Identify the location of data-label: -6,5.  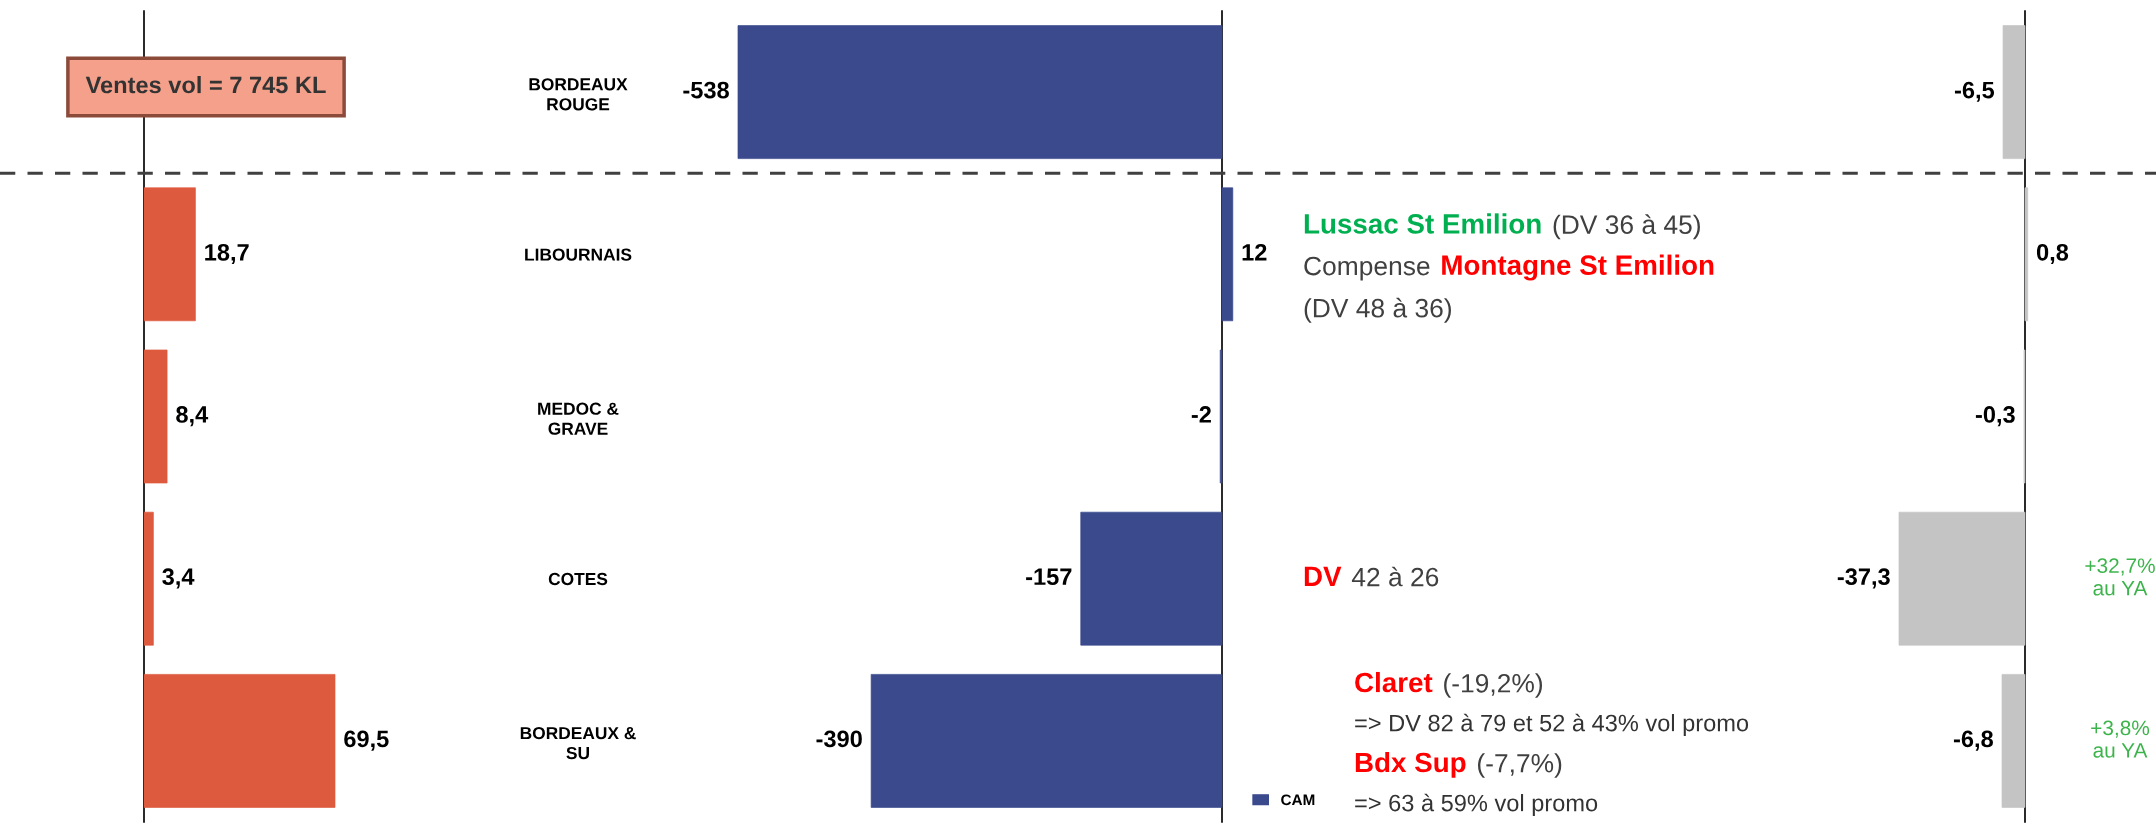
(1974, 91).